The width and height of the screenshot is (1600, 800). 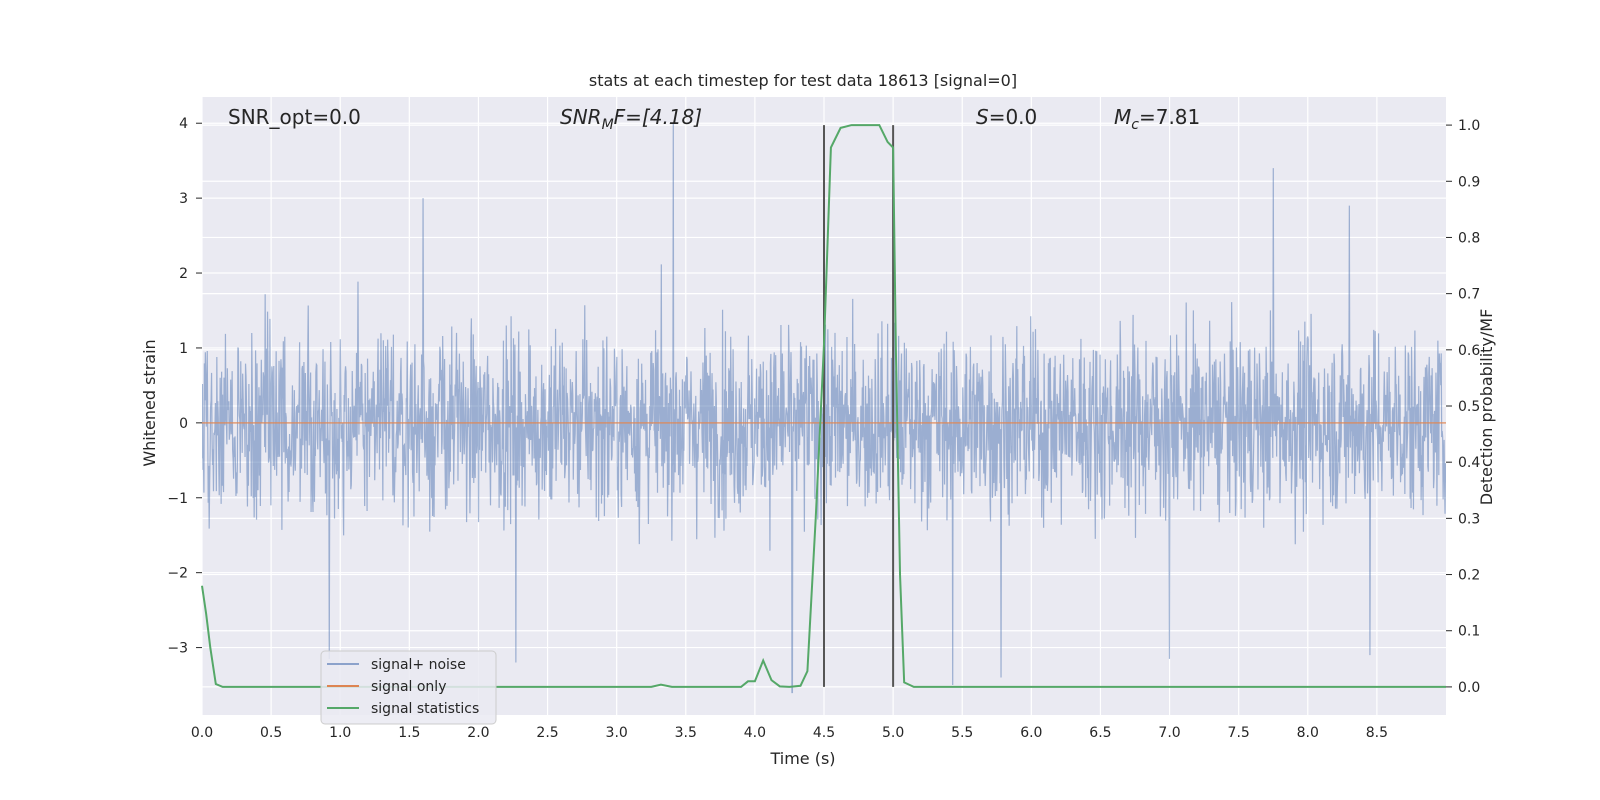 I want to click on y-right-tick-label: 0.2, so click(x=1469, y=576).